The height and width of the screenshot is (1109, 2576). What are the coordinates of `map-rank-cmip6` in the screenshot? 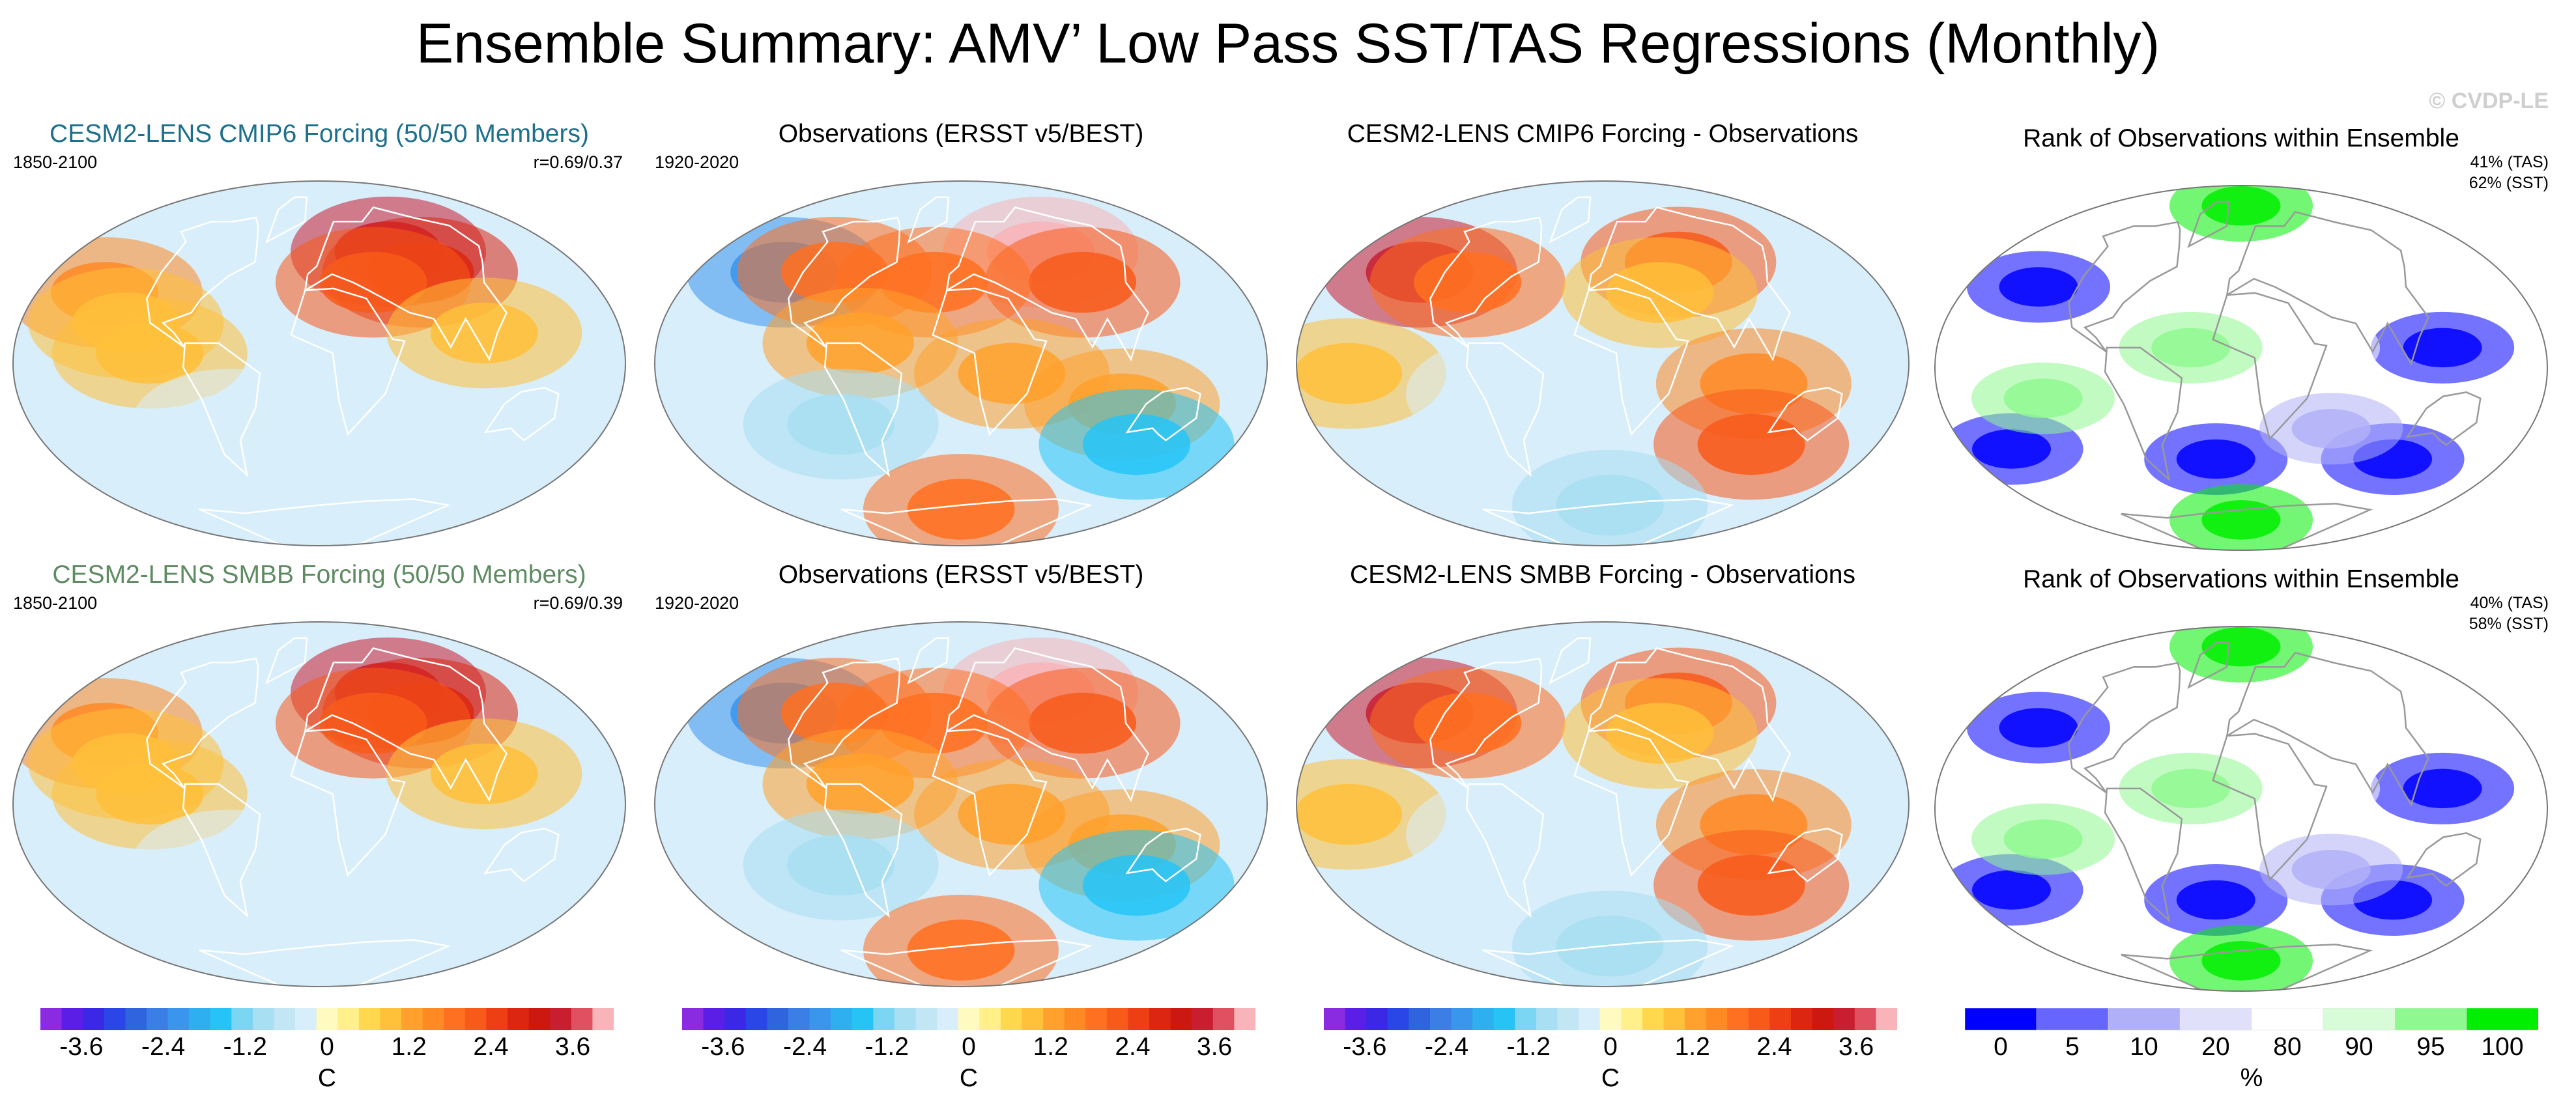 It's located at (2241, 368).